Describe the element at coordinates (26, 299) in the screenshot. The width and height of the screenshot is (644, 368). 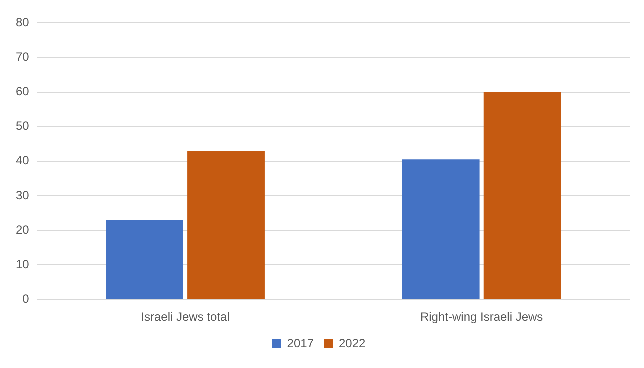
I see `y-tick-label: 0` at that location.